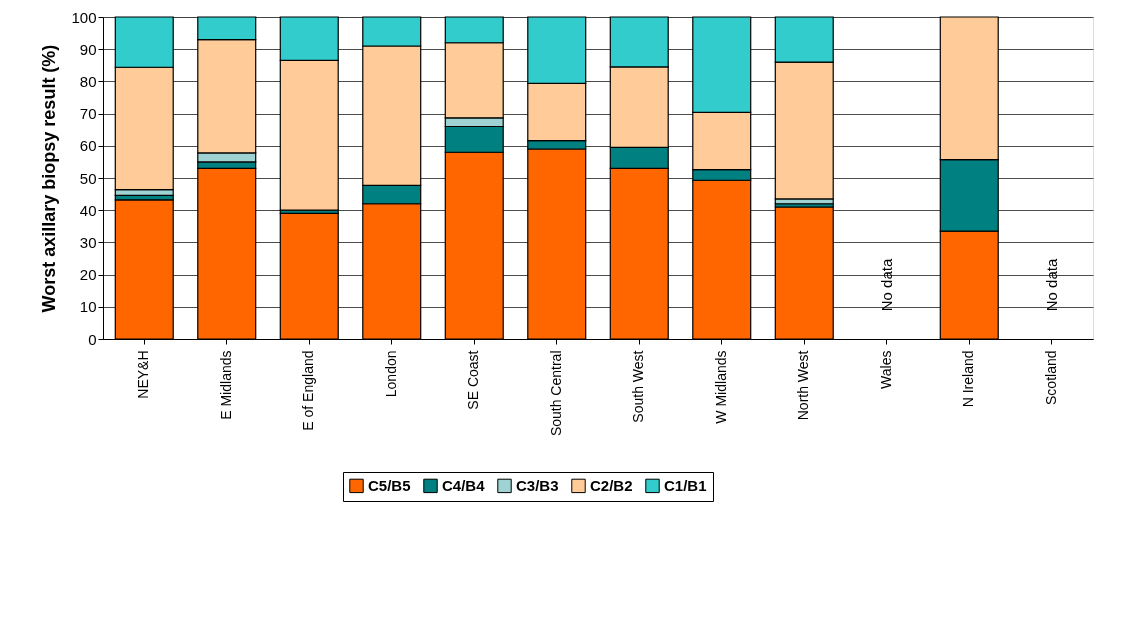 Image resolution: width=1133 pixels, height=637 pixels. Describe the element at coordinates (308, 390) in the screenshot. I see `x-tick-label: E of England` at that location.